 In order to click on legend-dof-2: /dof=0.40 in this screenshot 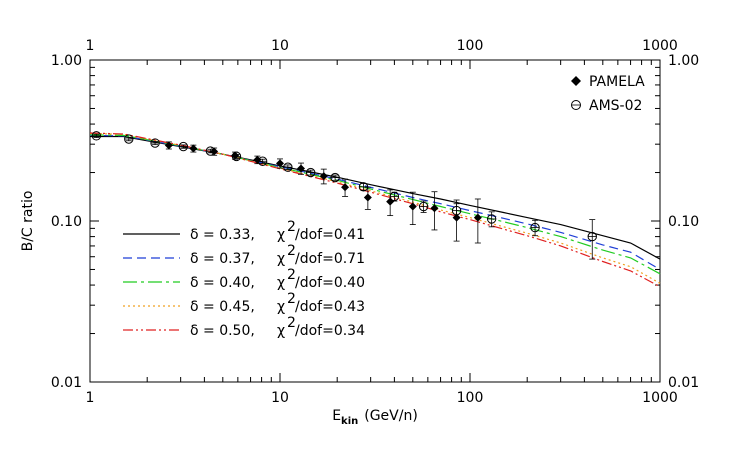, I will do `click(330, 283)`.